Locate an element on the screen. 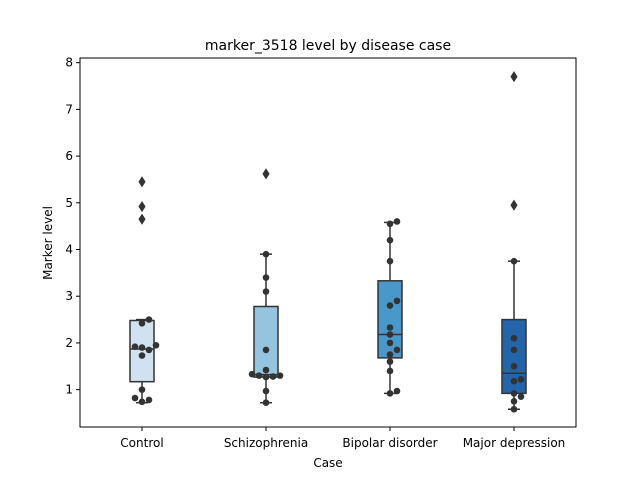 The width and height of the screenshot is (640, 480). x-tick-label: Control is located at coordinates (141, 443).